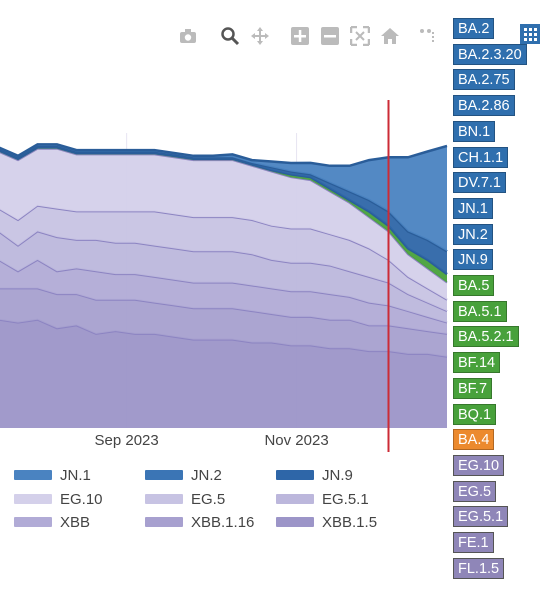  What do you see at coordinates (189, 37) in the screenshot?
I see `camera-icon` at bounding box center [189, 37].